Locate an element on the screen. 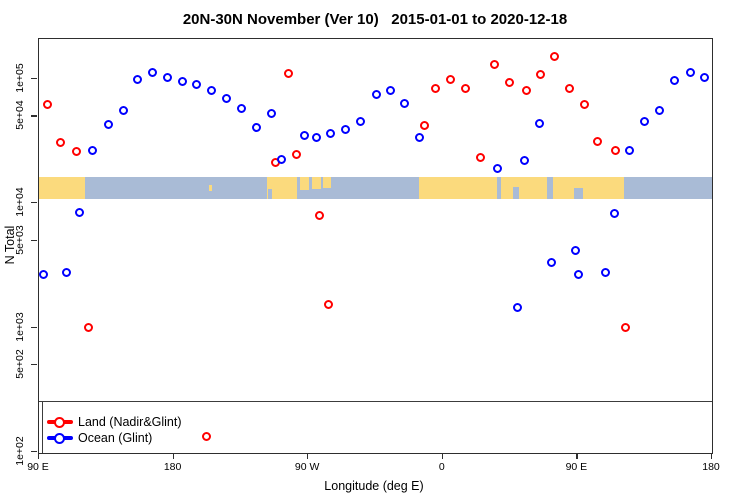  legend-ocean-circle-icon is located at coordinates (59, 438).